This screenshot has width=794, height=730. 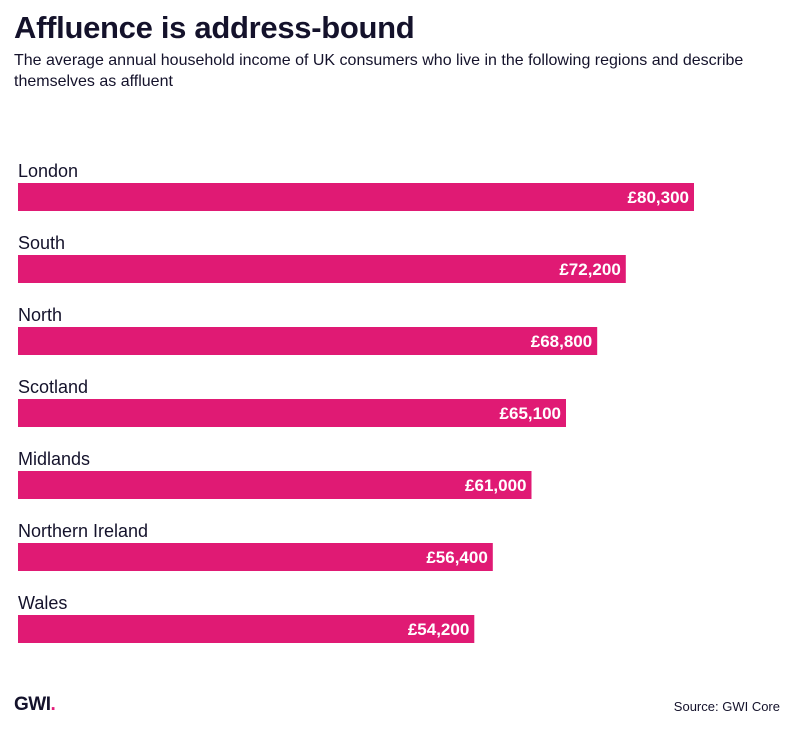 I want to click on category-label: Northern Ireland, so click(x=83, y=531).